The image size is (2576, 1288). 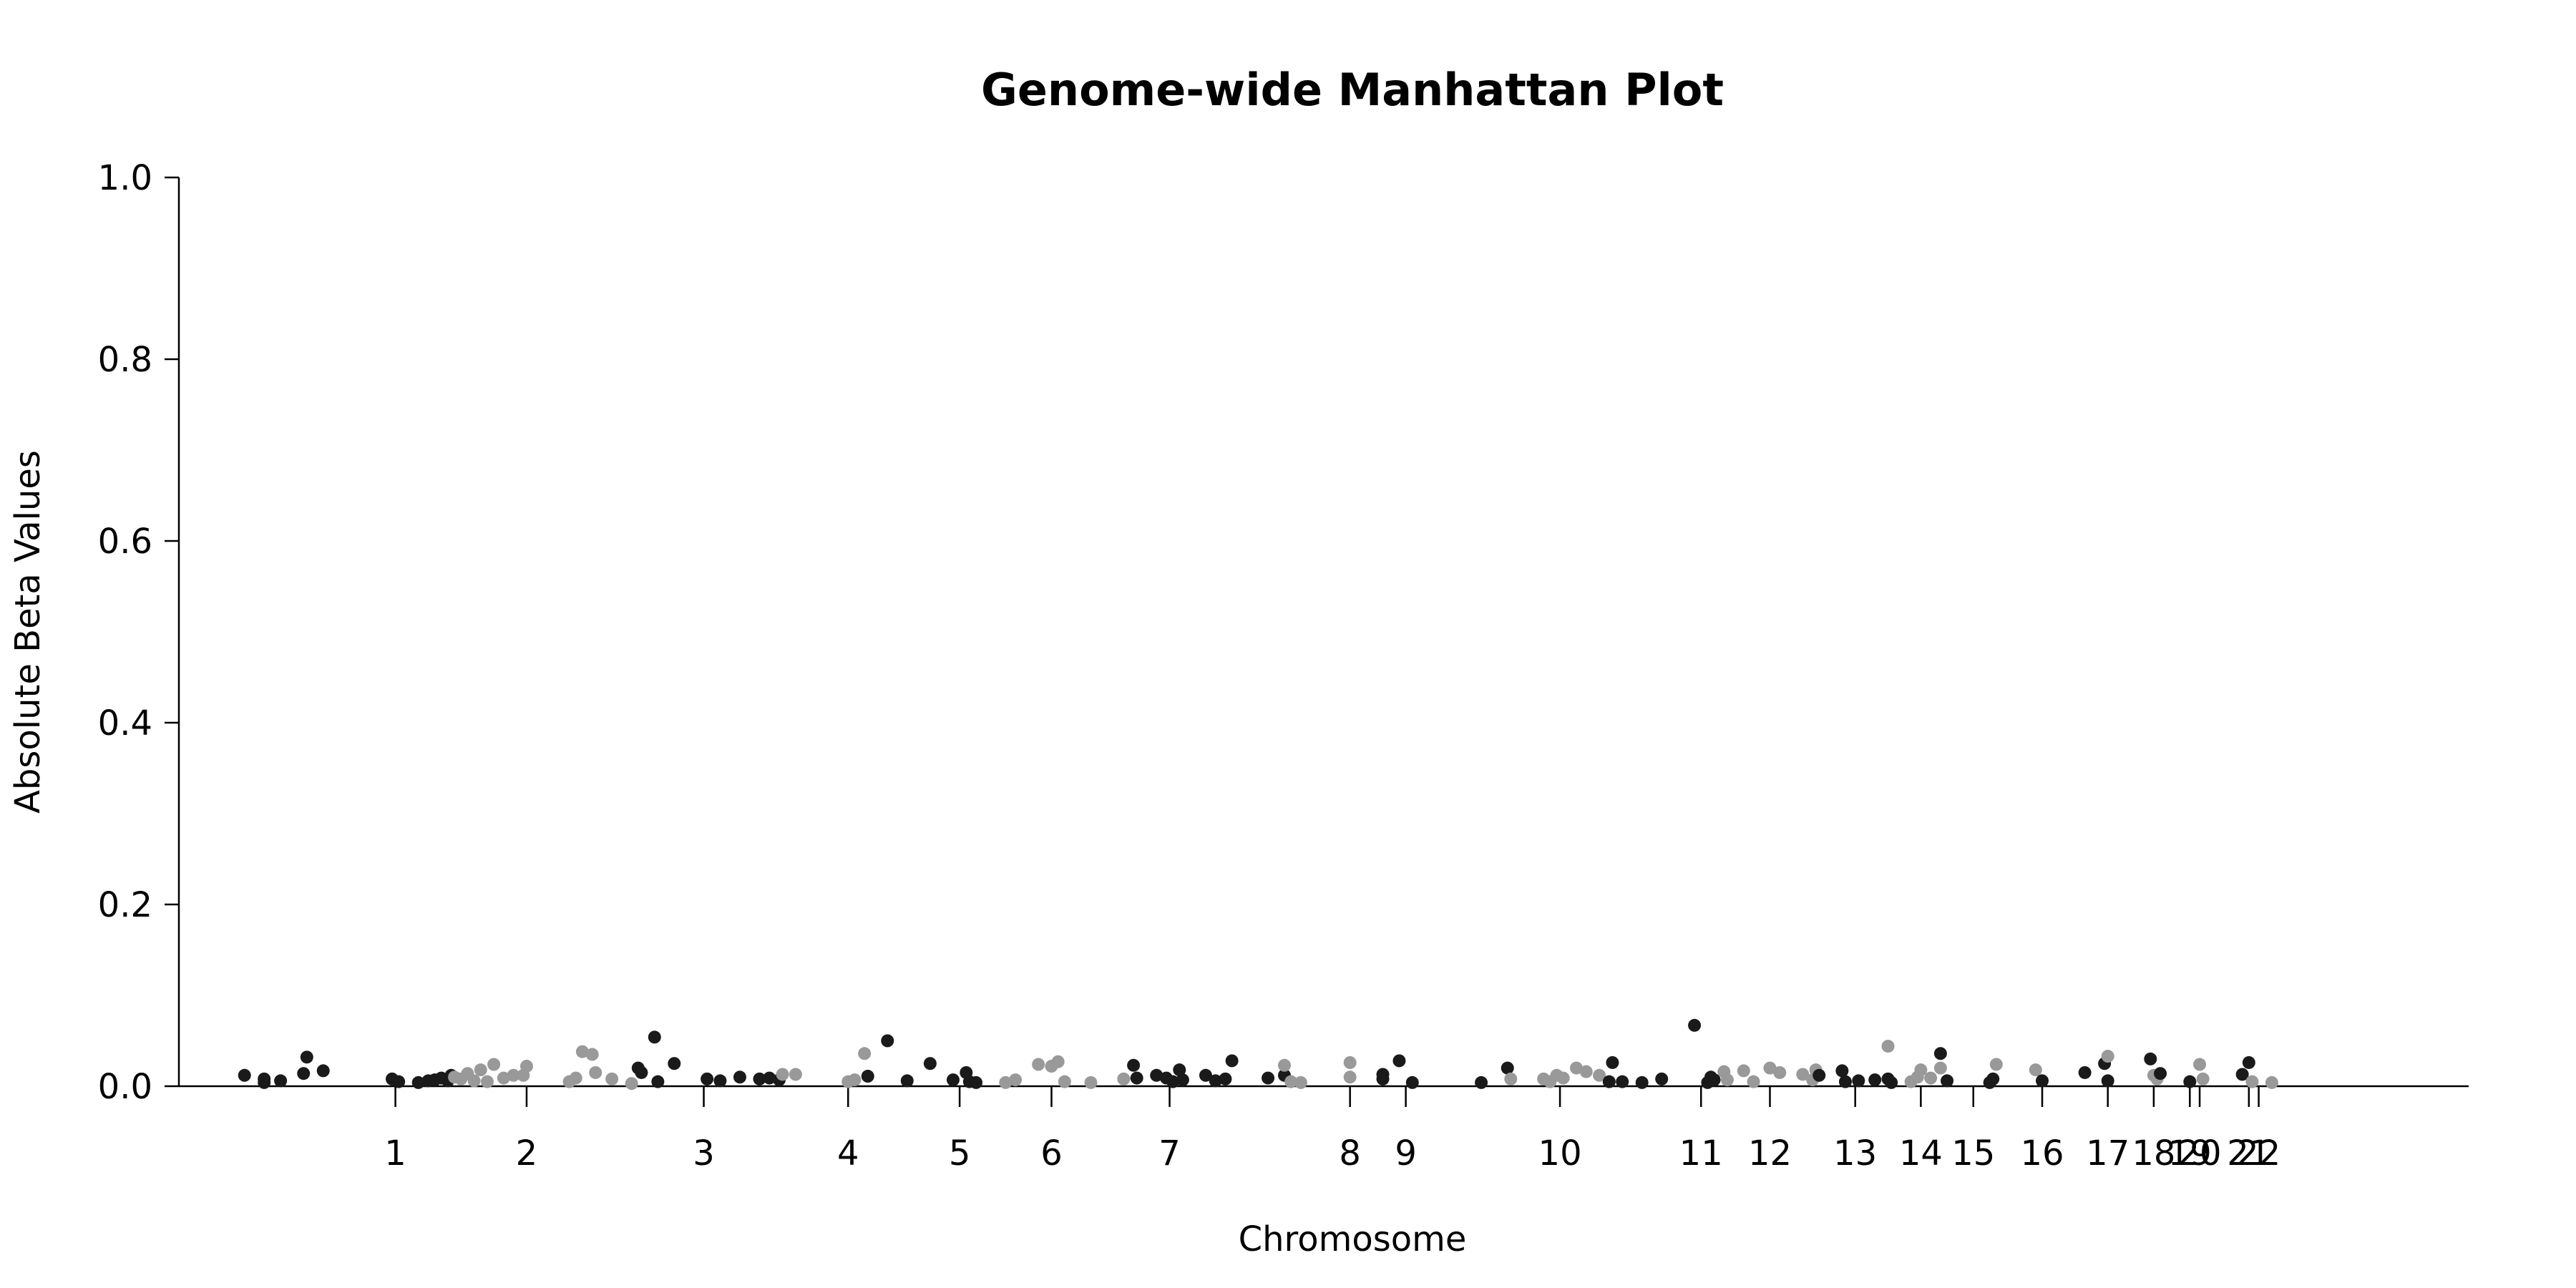 What do you see at coordinates (2258, 1153) in the screenshot?
I see `x-tick-label: 22` at bounding box center [2258, 1153].